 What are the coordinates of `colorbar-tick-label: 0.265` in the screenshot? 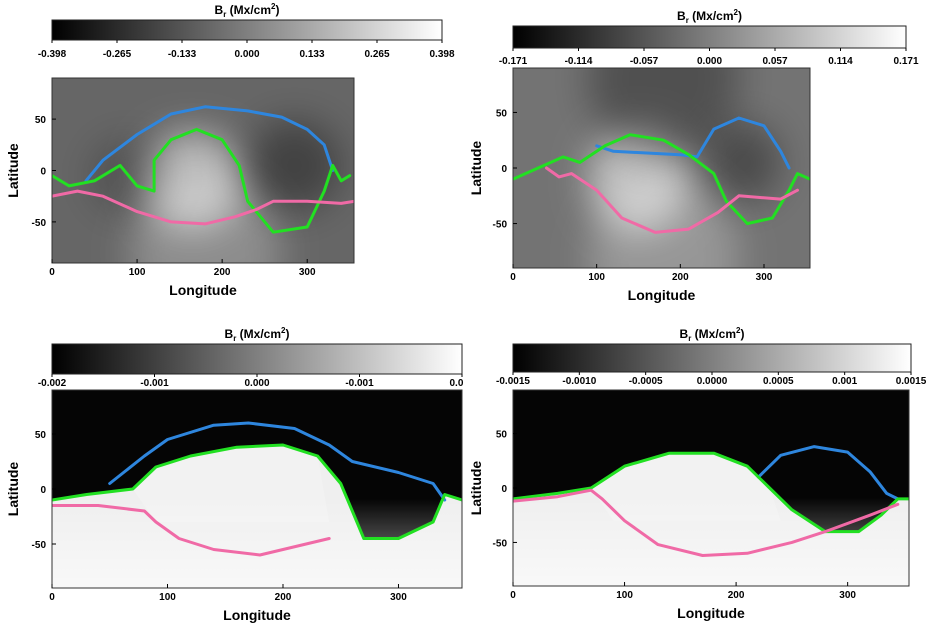 It's located at (376, 54).